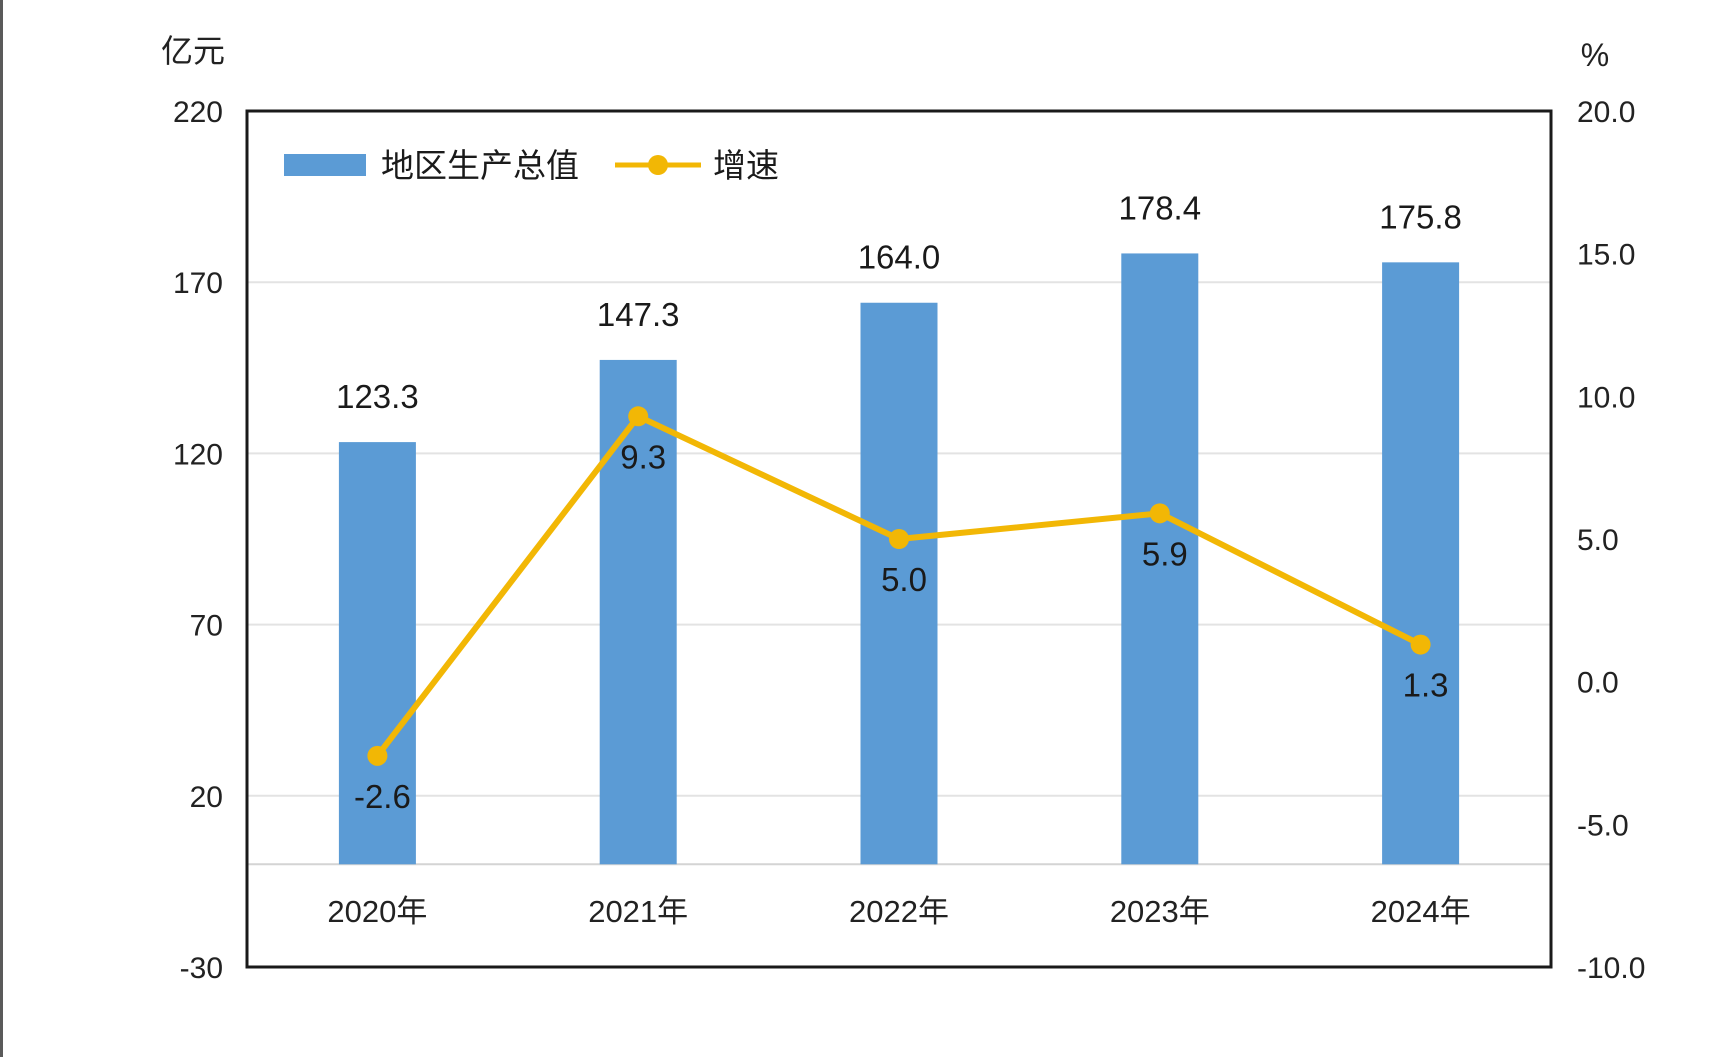  What do you see at coordinates (1603, 825) in the screenshot?
I see `right-tick-label: -5.0` at bounding box center [1603, 825].